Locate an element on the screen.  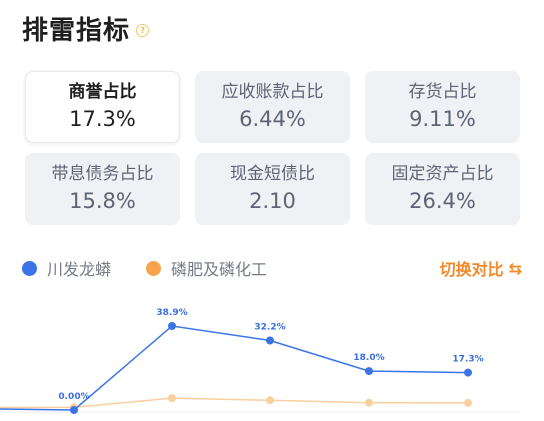
chart-legend: 川发龙蟒 磷肥及磷化工 切换对比 ⇆ is located at coordinates (272, 268).